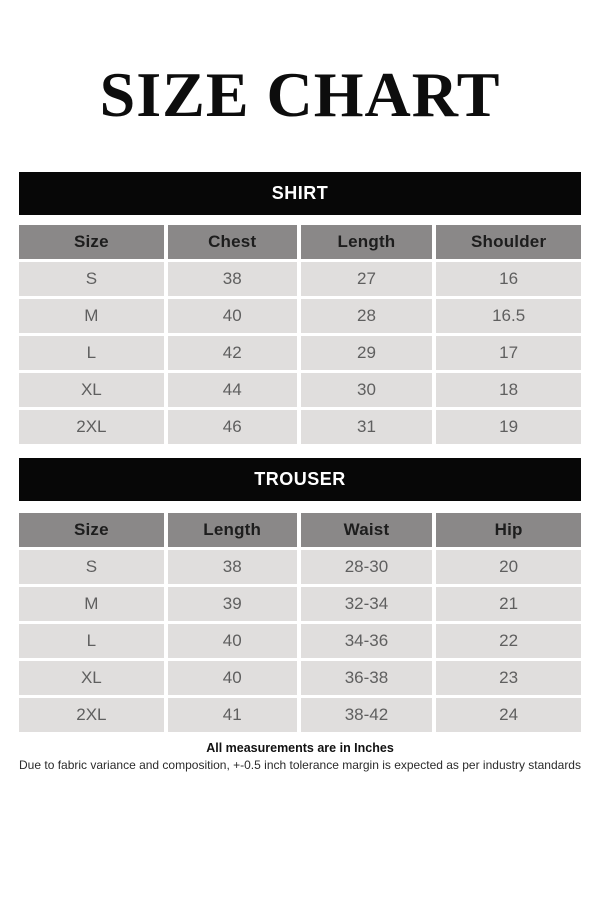  I want to click on table-cell: 20, so click(508, 567).